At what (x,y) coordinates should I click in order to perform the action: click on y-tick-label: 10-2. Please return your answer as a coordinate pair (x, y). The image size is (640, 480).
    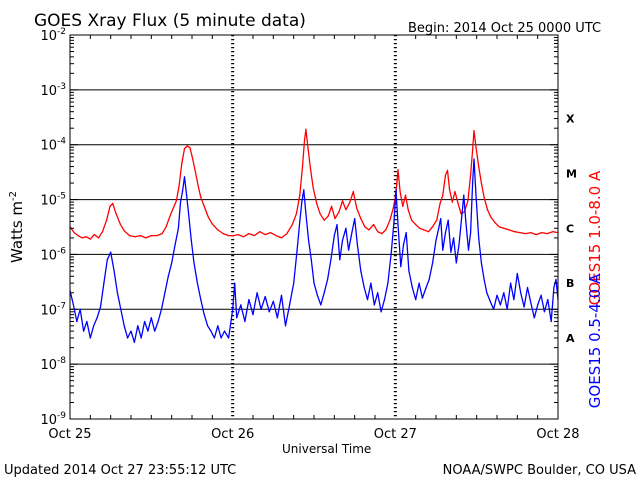
    Looking at the image, I should click on (53, 35).